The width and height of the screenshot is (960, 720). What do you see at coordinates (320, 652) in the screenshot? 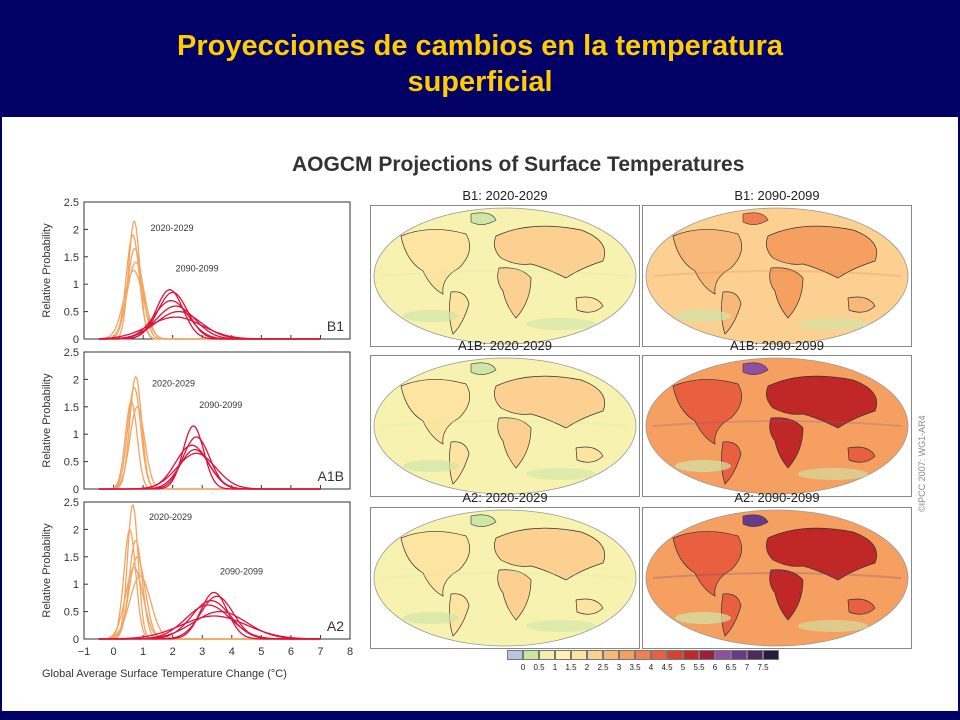
I see `x-tick-label: 7` at bounding box center [320, 652].